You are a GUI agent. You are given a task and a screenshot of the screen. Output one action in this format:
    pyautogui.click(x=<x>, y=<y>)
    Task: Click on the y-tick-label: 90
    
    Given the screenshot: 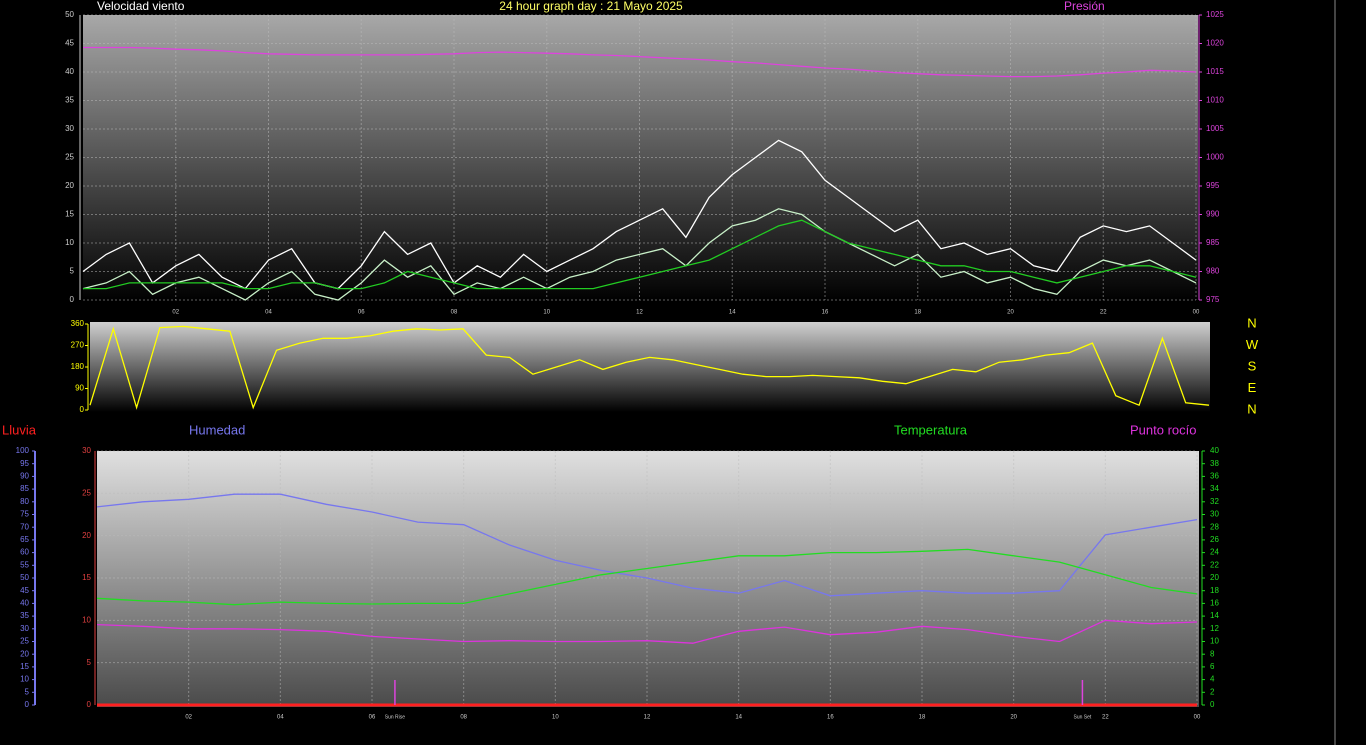 What is the action you would take?
    pyautogui.click(x=79, y=388)
    